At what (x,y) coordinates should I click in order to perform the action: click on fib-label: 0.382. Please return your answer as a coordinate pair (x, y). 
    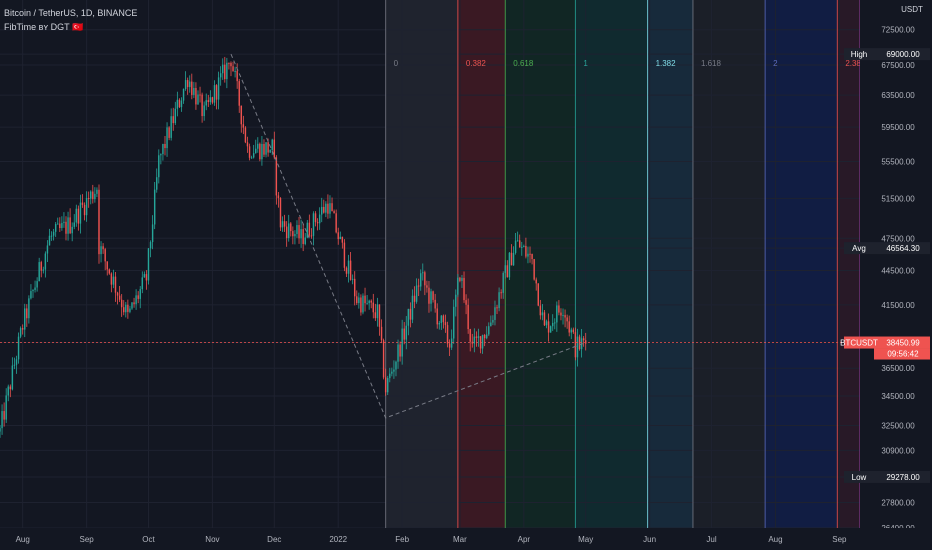
    Looking at the image, I should click on (476, 63).